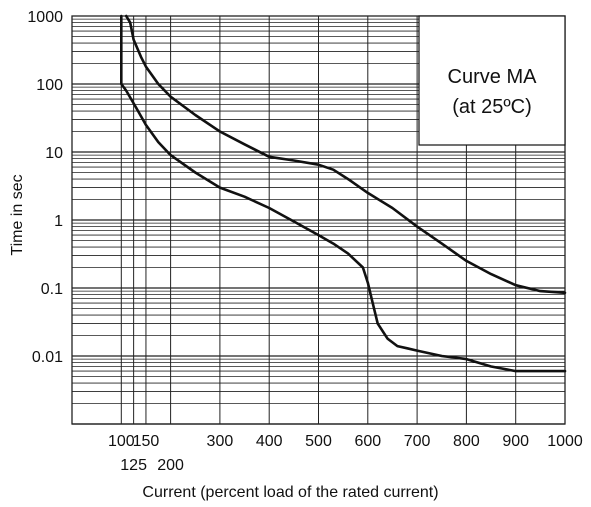 The image size is (591, 507). What do you see at coordinates (417, 441) in the screenshot?
I see `x-tick-label: 700` at bounding box center [417, 441].